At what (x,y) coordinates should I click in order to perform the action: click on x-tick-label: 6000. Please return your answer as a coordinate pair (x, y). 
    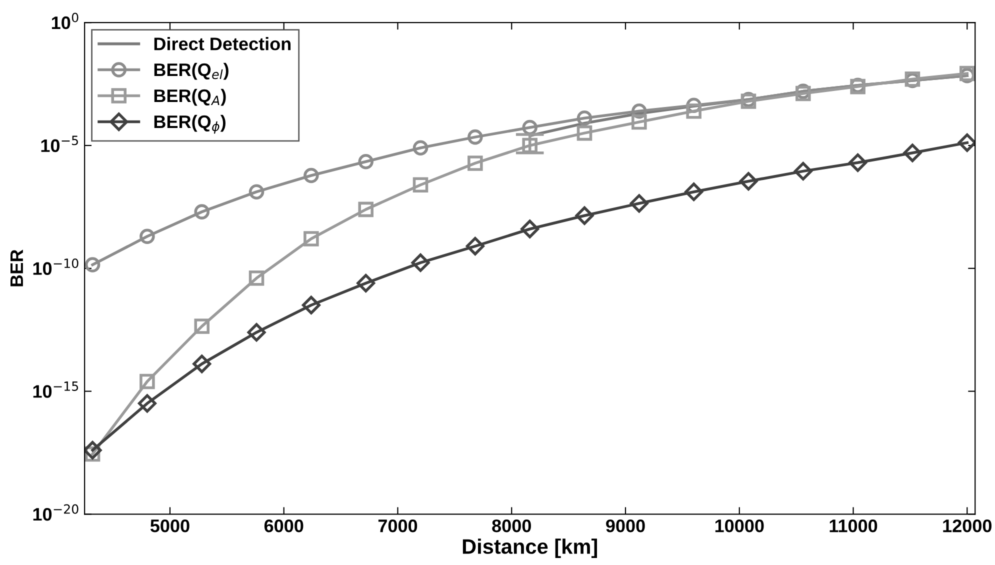
    Looking at the image, I should click on (284, 525).